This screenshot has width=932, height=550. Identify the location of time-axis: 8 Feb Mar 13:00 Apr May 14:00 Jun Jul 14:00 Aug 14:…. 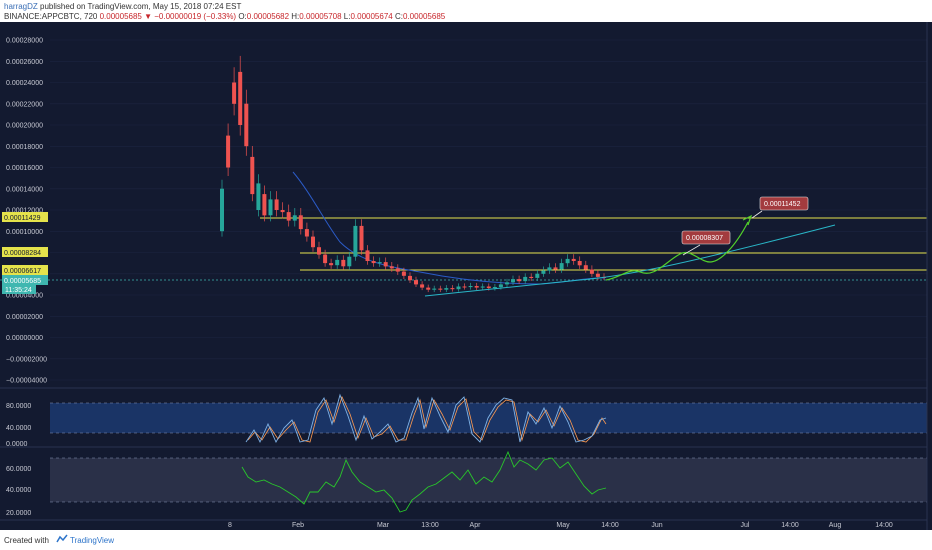
(560, 525).